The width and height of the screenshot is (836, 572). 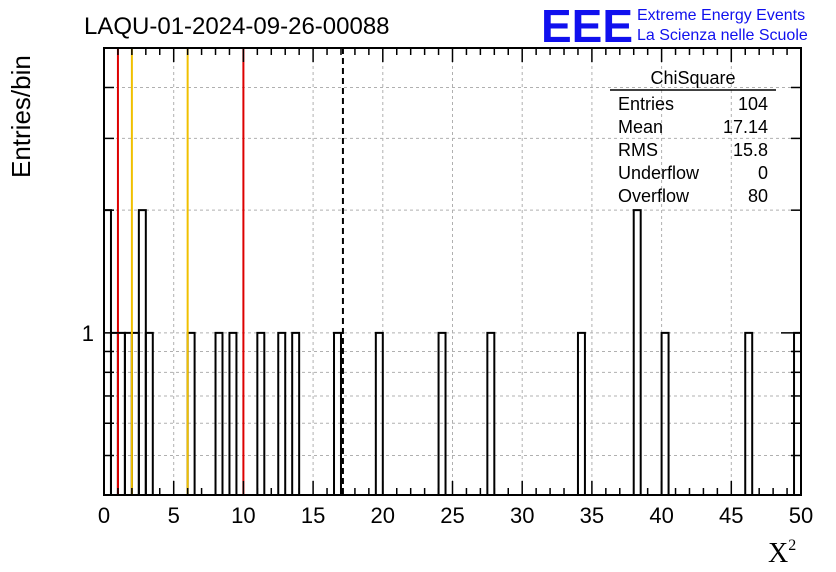 What do you see at coordinates (383, 515) in the screenshot?
I see `x-tick-label: 20` at bounding box center [383, 515].